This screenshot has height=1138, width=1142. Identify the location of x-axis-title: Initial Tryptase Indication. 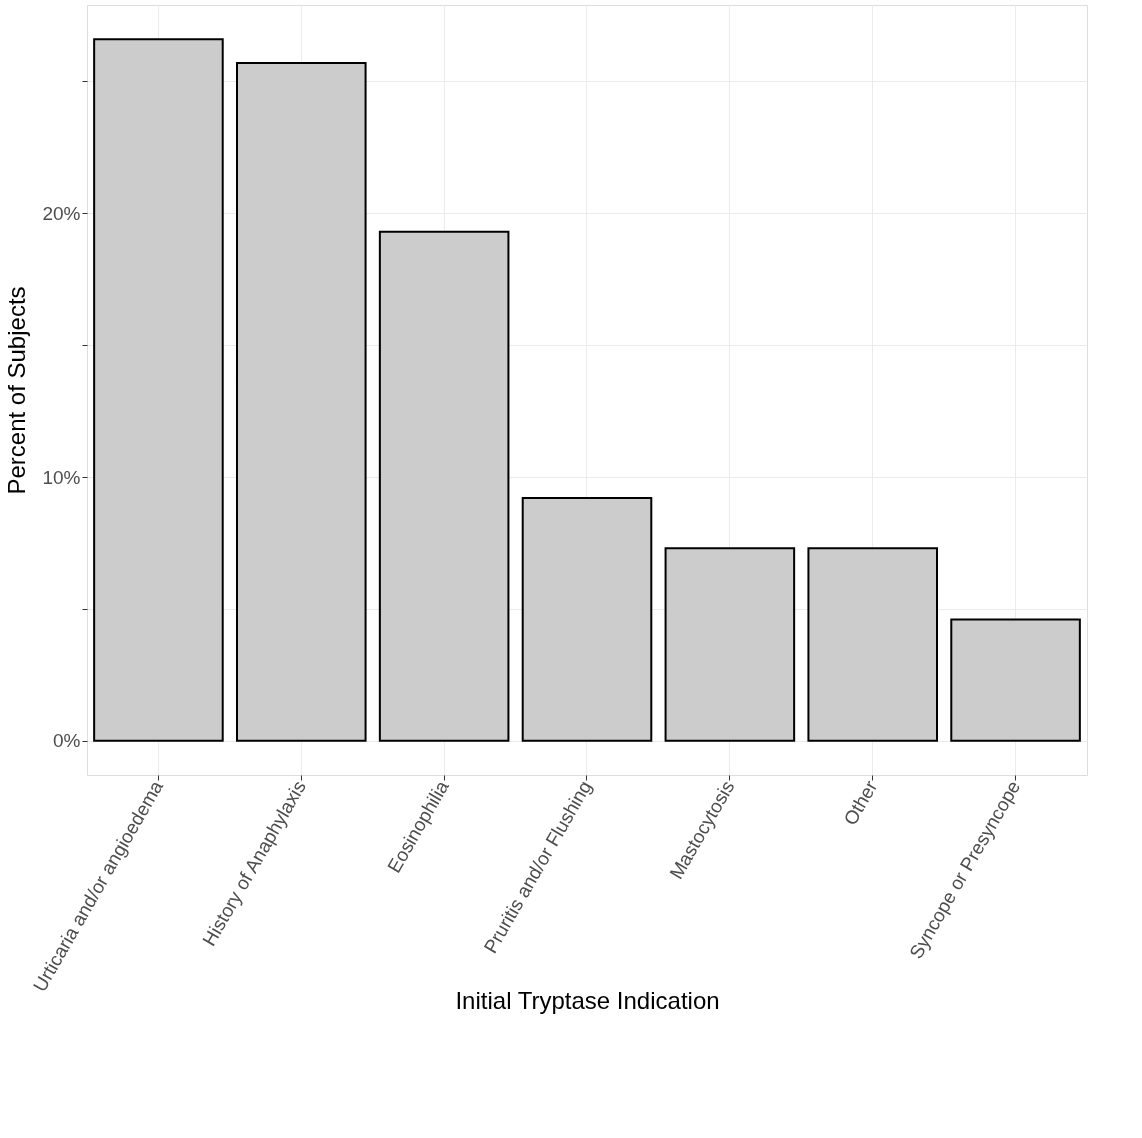
(587, 1000).